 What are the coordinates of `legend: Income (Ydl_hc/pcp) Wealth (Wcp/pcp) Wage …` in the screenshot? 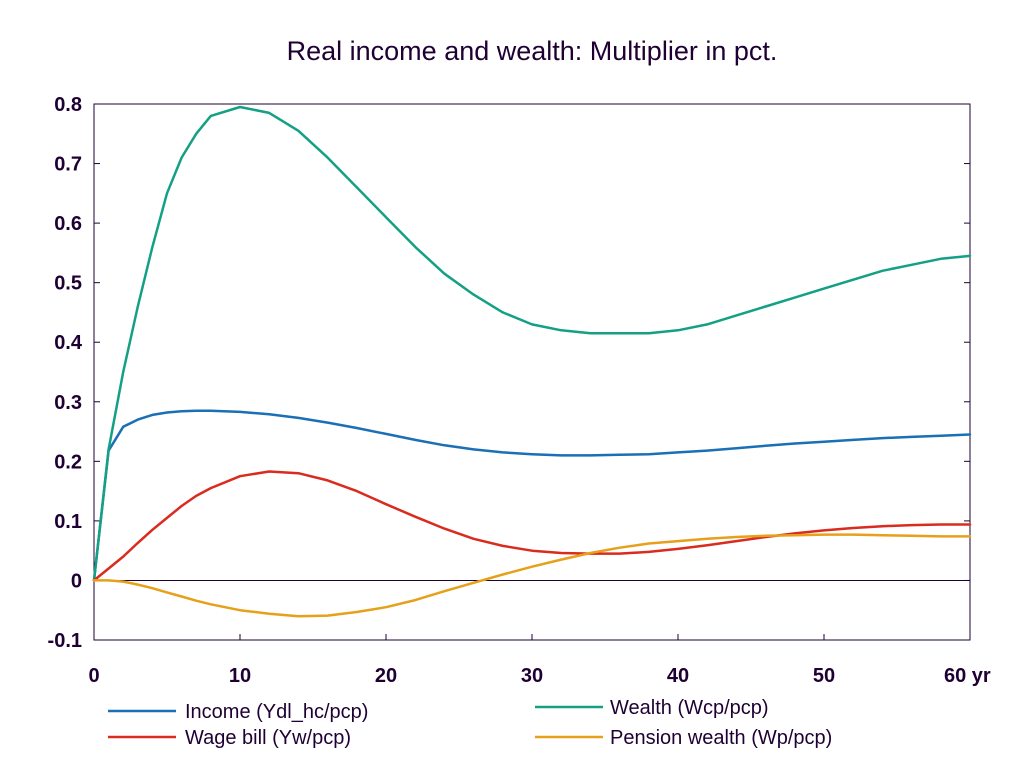 It's located at (470, 723).